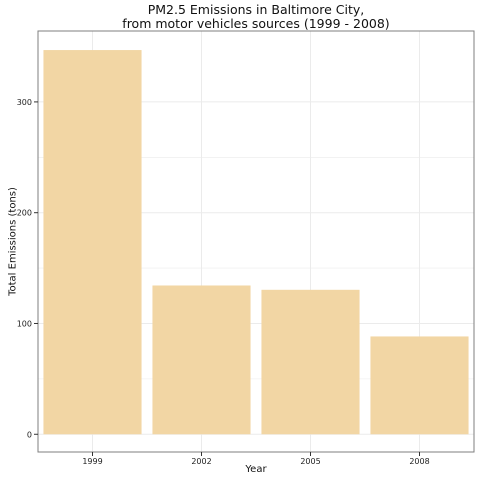  Describe the element at coordinates (310, 461) in the screenshot. I see `x-tick-label: 2005` at that location.